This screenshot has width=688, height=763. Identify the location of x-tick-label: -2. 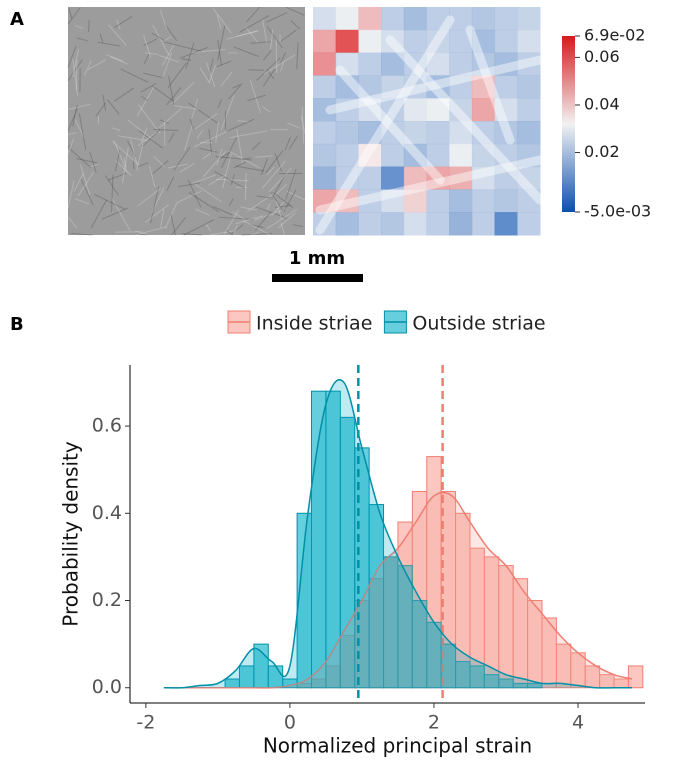
(145, 723).